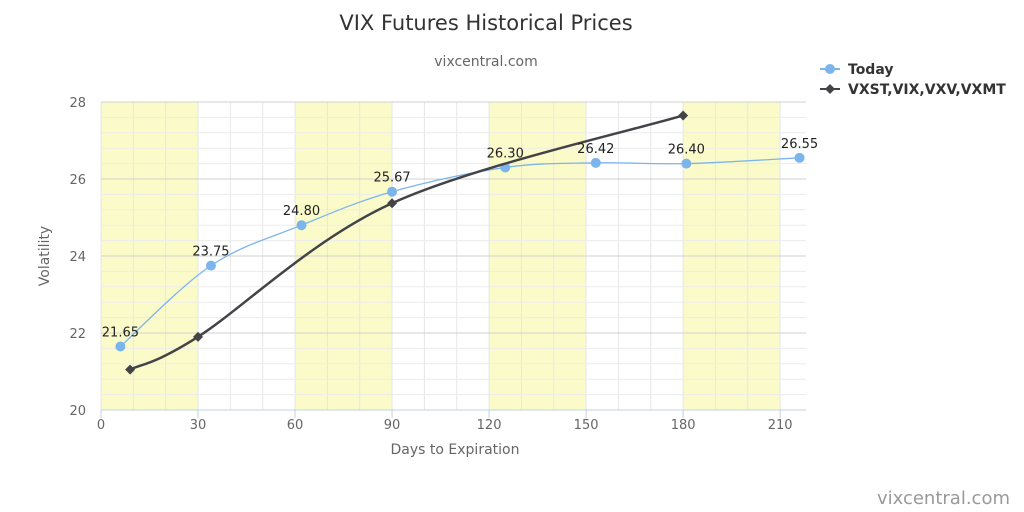 The height and width of the screenshot is (512, 1024). I want to click on legend-item: VXST,VIX,VXV,VXMT, so click(913, 90).